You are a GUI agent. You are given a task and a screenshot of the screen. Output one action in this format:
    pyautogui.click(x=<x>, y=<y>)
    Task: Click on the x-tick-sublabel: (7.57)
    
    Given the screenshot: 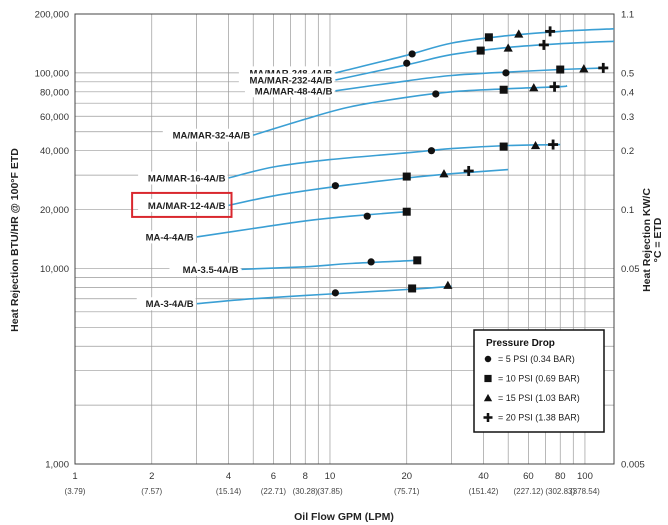 What is the action you would take?
    pyautogui.click(x=151, y=491)
    